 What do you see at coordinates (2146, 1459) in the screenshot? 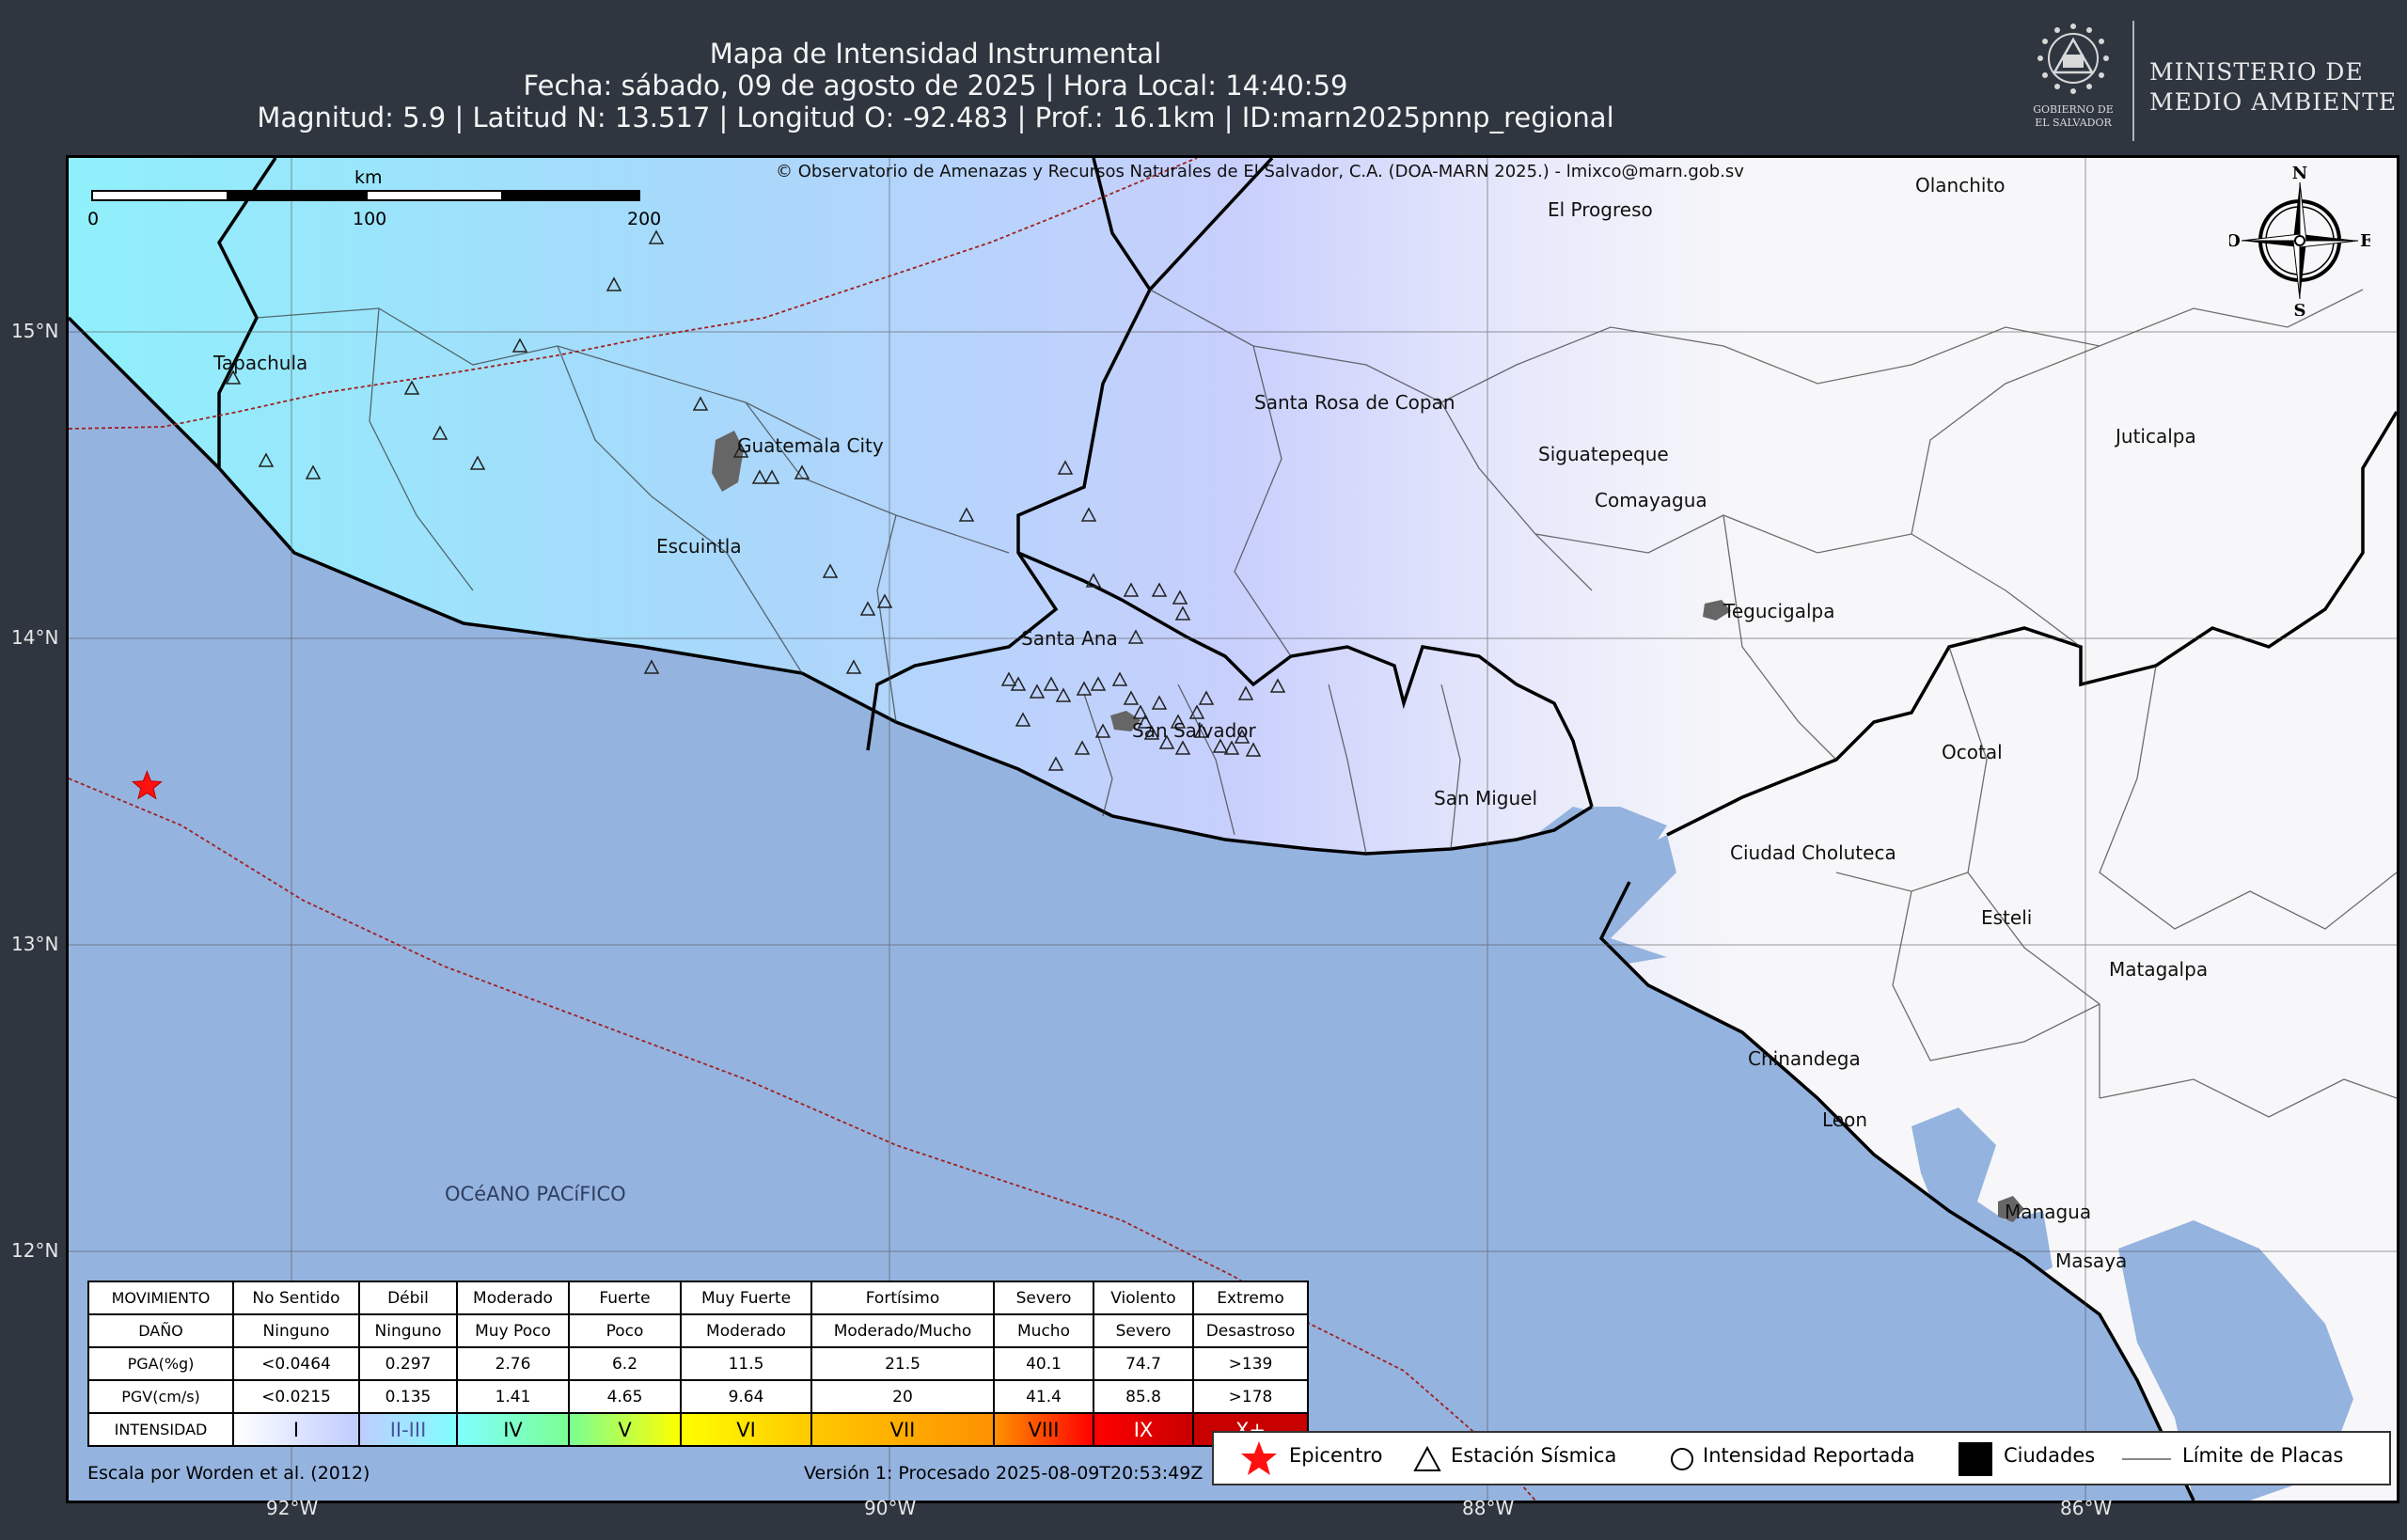
I see `plate-line-icon` at bounding box center [2146, 1459].